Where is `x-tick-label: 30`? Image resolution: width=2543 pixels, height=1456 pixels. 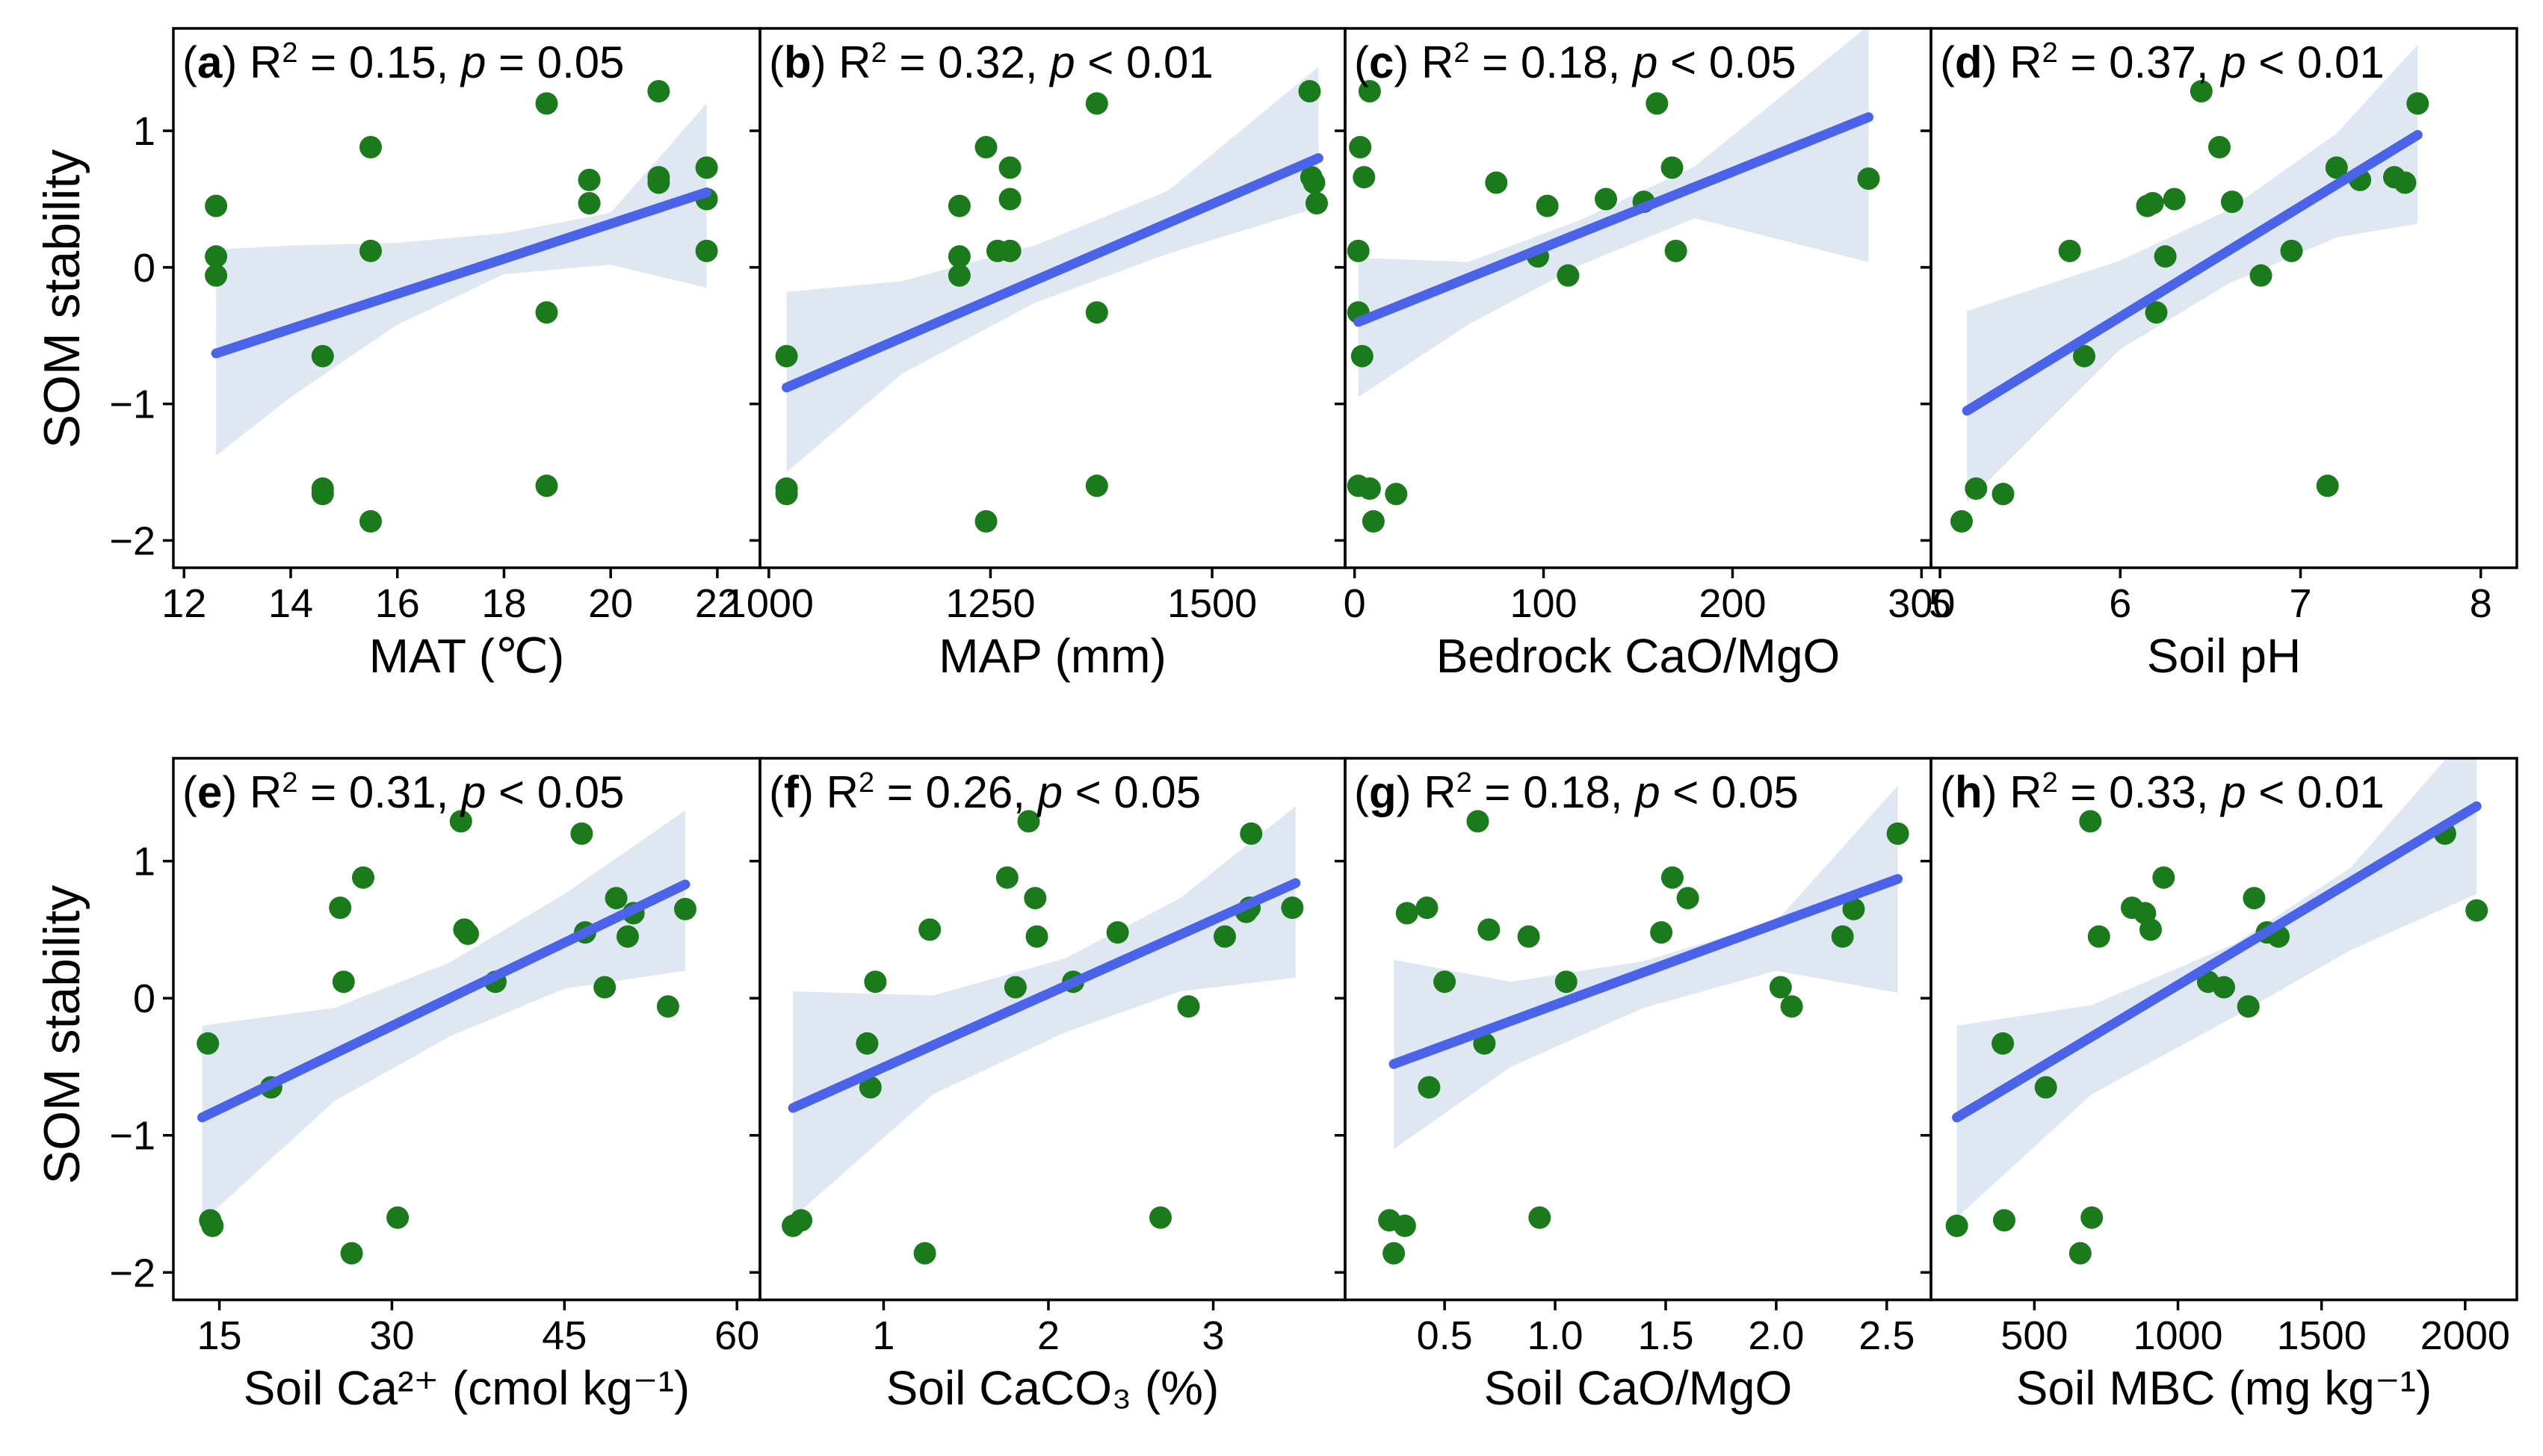
x-tick-label: 30 is located at coordinates (392, 1335).